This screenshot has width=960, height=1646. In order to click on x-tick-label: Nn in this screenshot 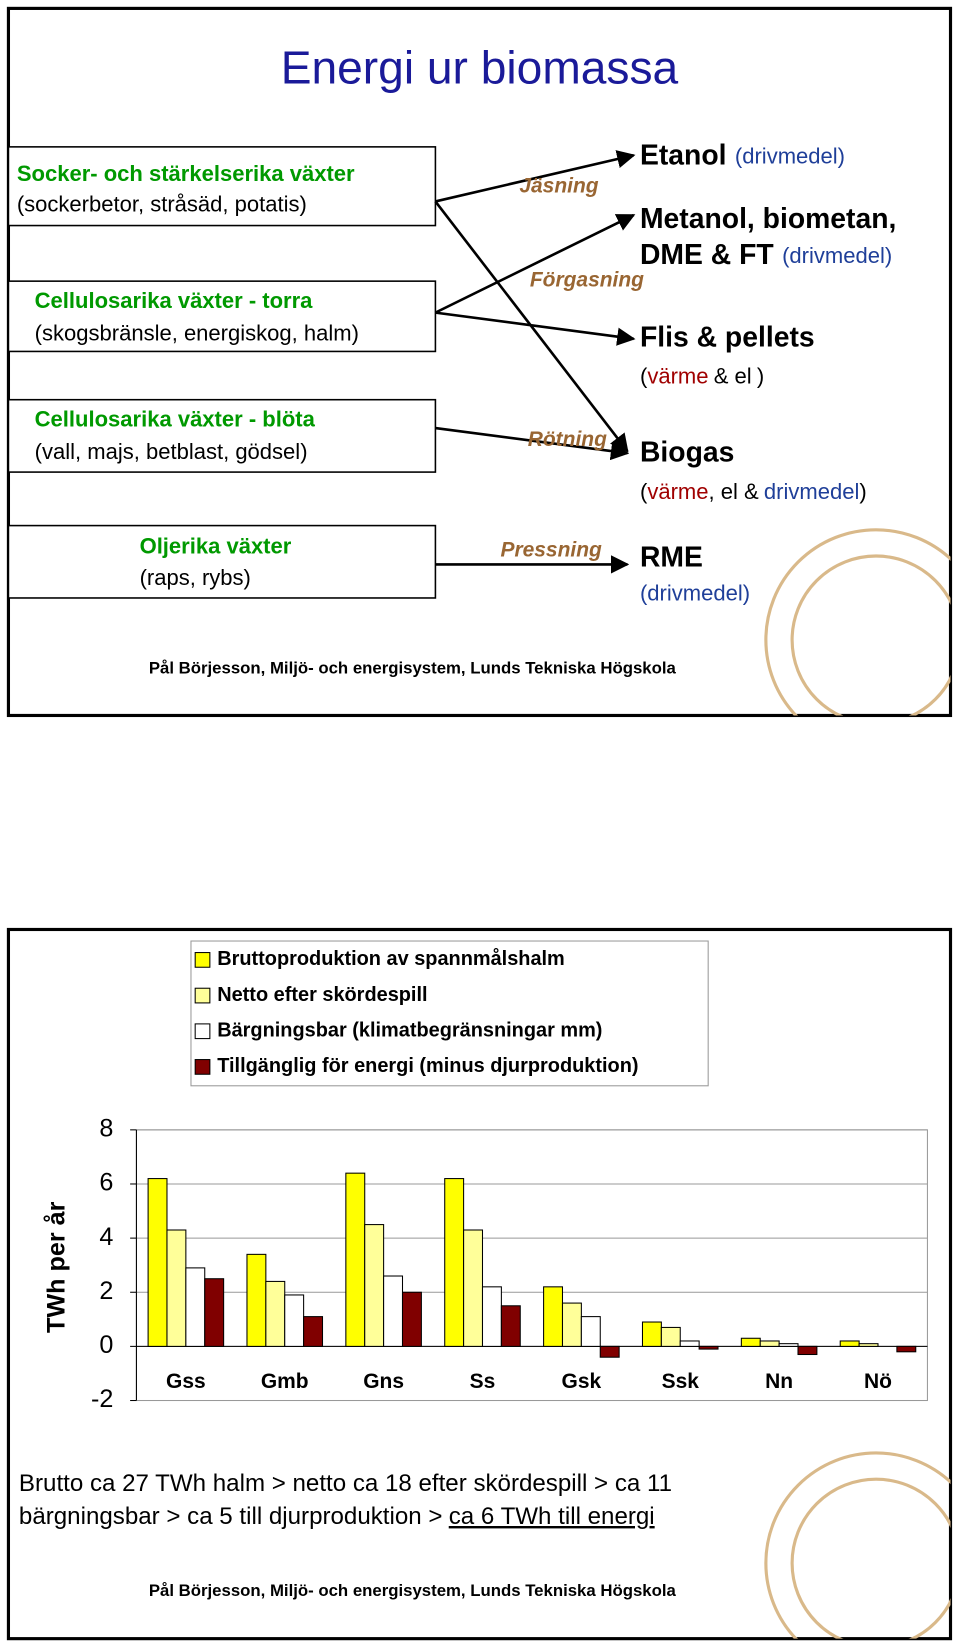, I will do `click(779, 1381)`.